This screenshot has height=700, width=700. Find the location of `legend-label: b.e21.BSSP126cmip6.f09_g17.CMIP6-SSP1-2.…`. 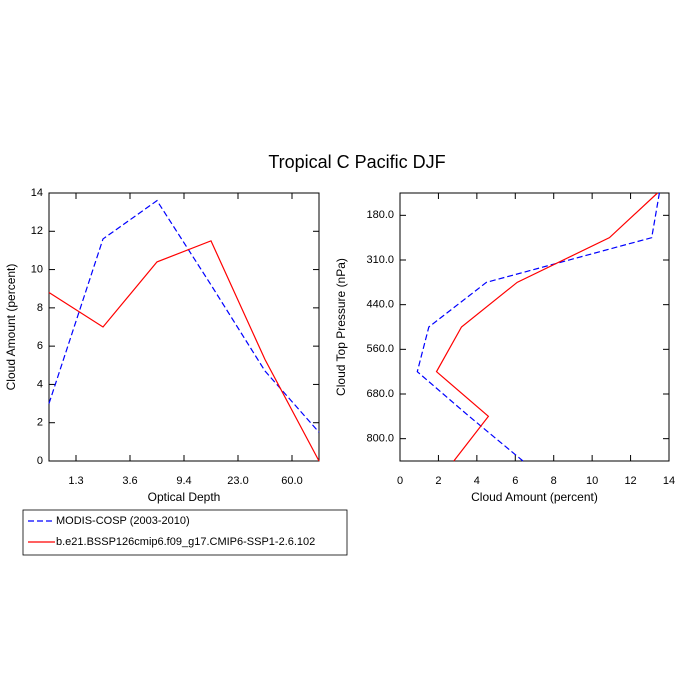

legend-label: b.e21.BSSP126cmip6.f09_g17.CMIP6-SSP1-2.… is located at coordinates (185, 542).